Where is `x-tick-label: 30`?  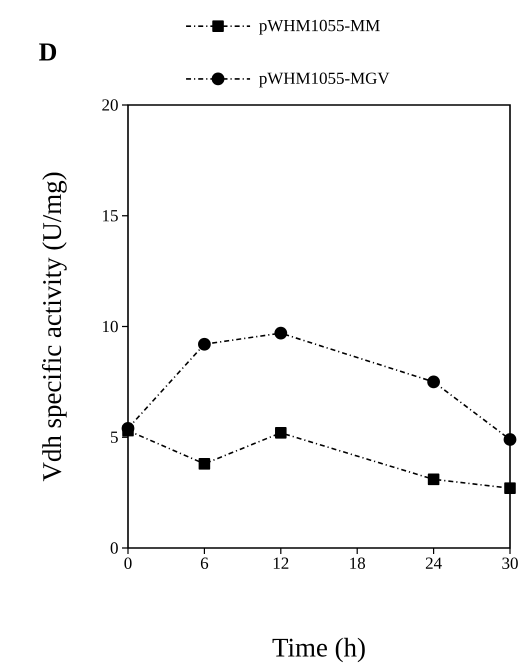
x-tick-label: 30 is located at coordinates (510, 563).